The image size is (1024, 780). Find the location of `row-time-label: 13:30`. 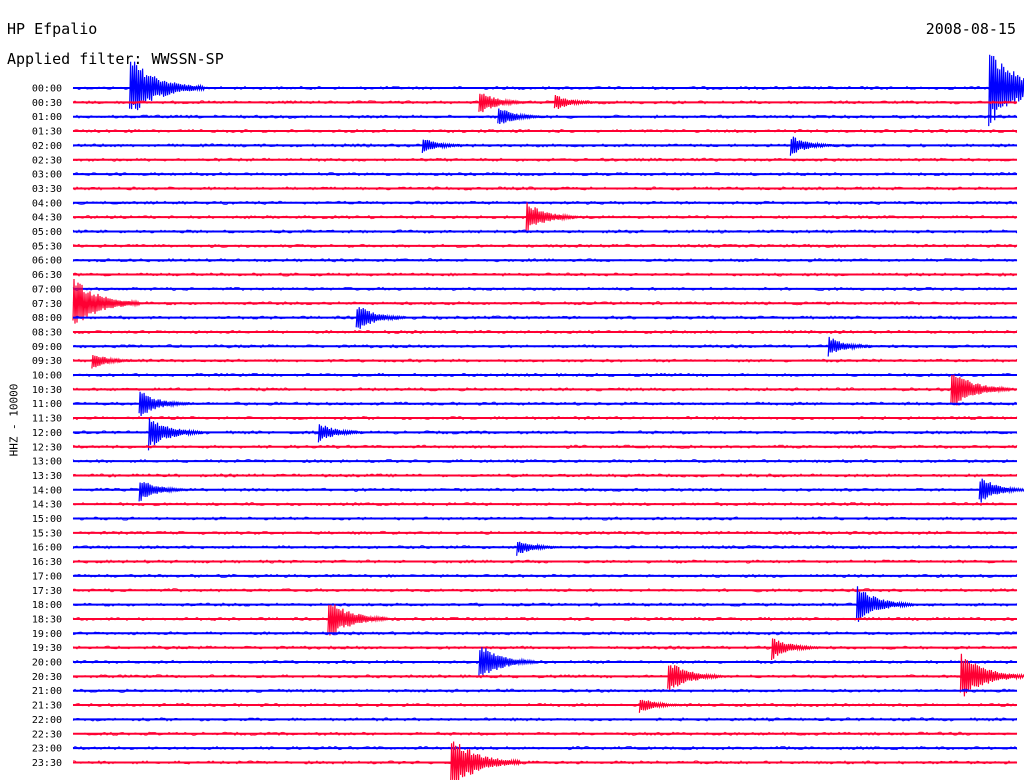

row-time-label: 13:30 is located at coordinates (47, 476).